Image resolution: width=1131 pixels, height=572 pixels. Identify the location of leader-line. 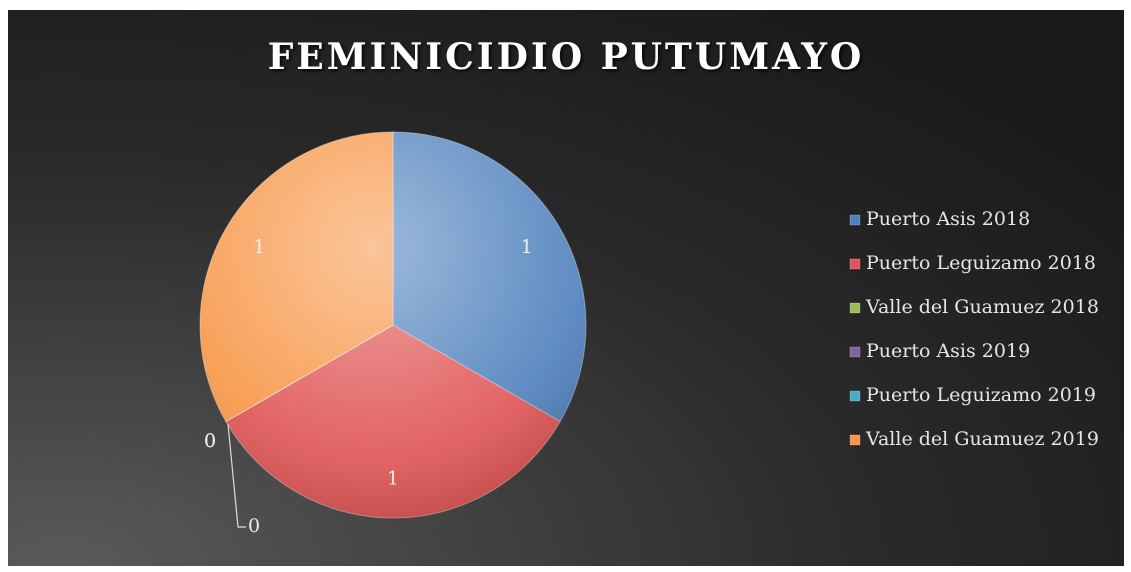
(236, 475).